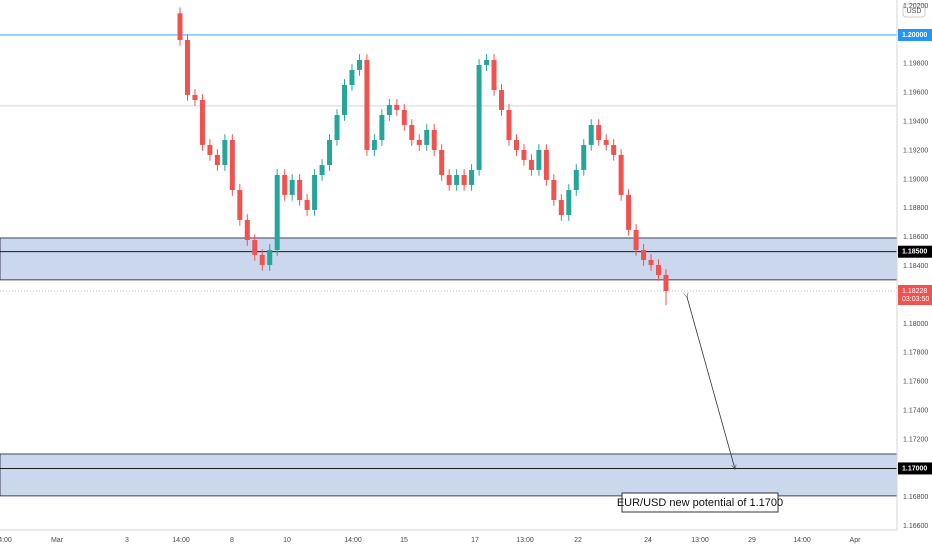  I want to click on currency-badge, so click(914, 10).